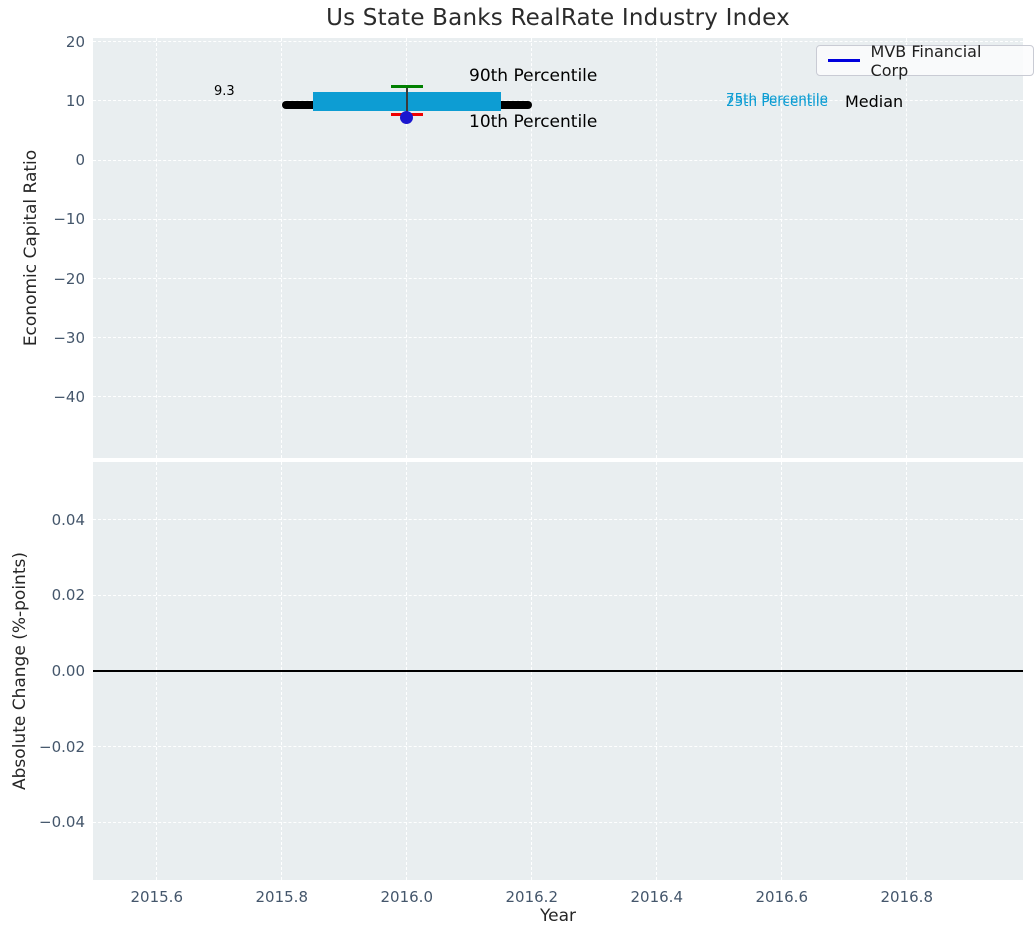  I want to click on y-tick-label: 10, so click(75, 100).